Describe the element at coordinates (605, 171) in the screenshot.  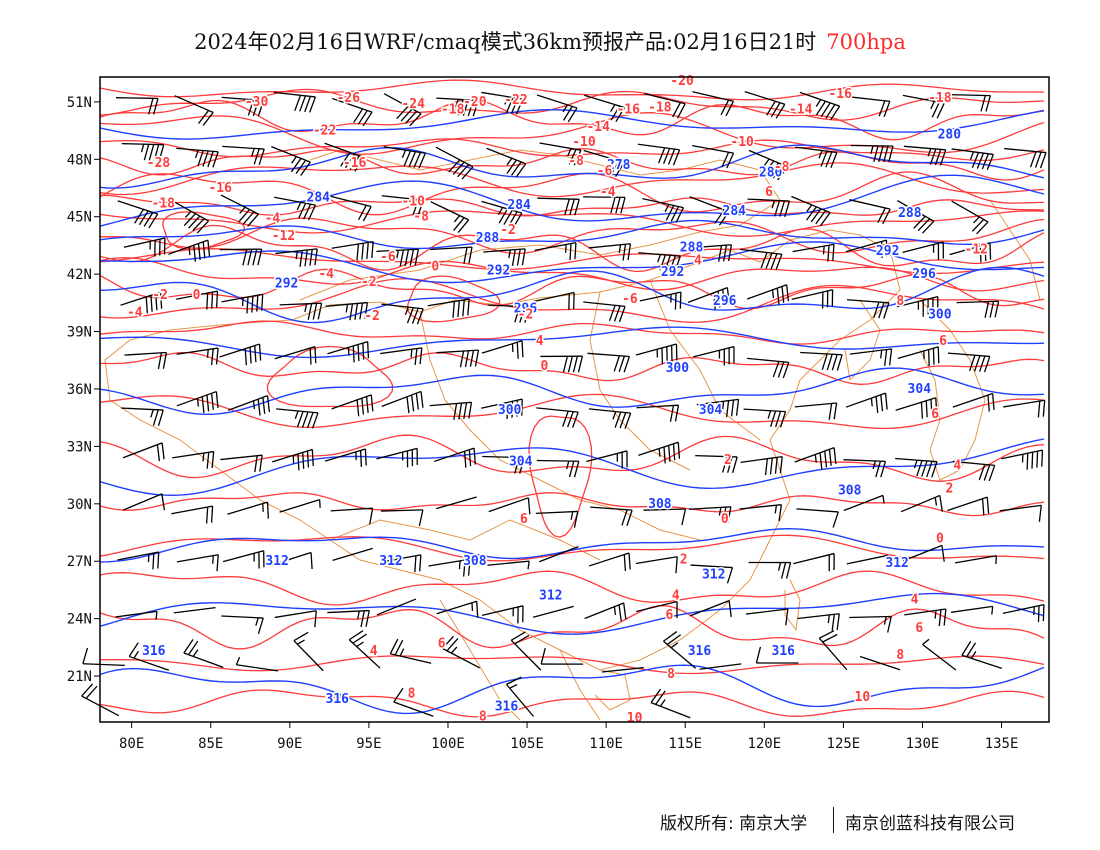
I see `temperature-contour-label: -6` at that location.